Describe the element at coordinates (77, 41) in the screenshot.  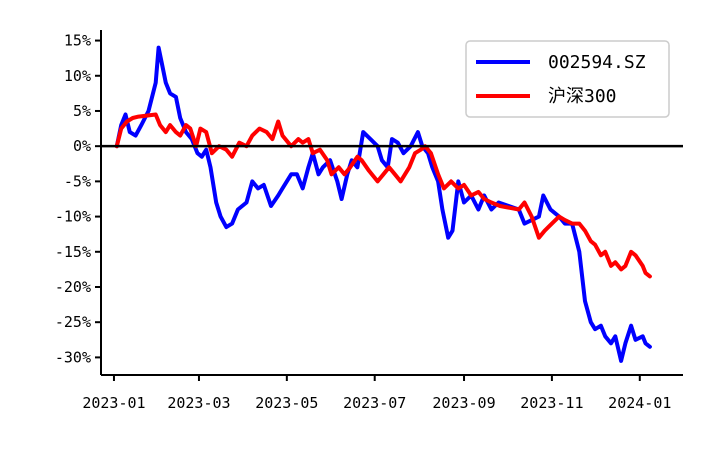
I see `y-tick-label: 15%` at that location.